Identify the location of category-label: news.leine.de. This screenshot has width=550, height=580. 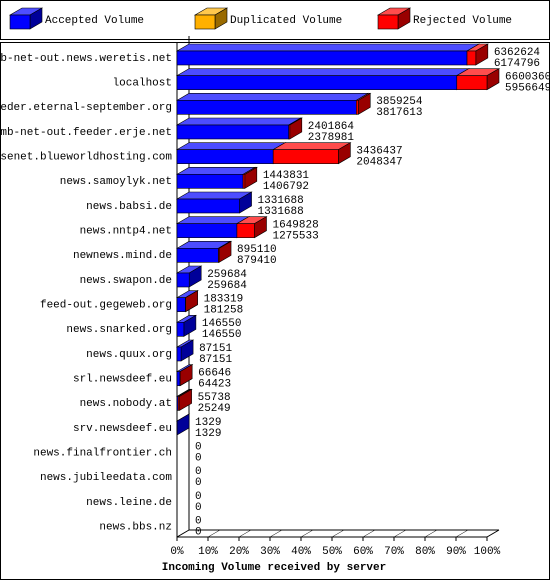
(129, 503).